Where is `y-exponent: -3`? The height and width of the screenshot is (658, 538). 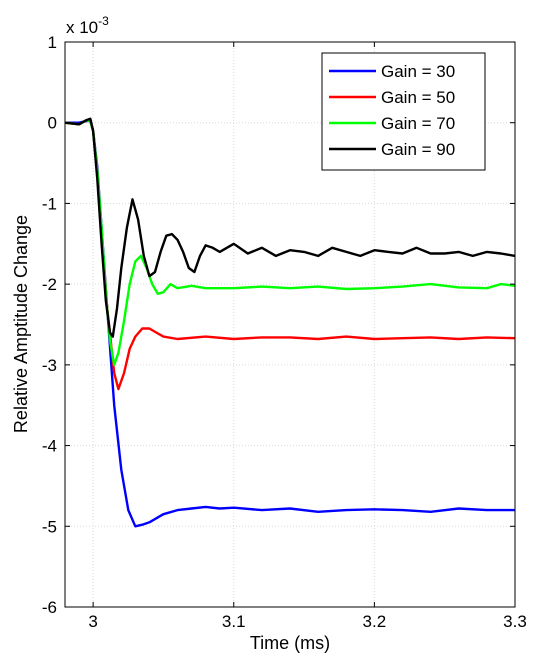 y-exponent: -3 is located at coordinates (103, 21).